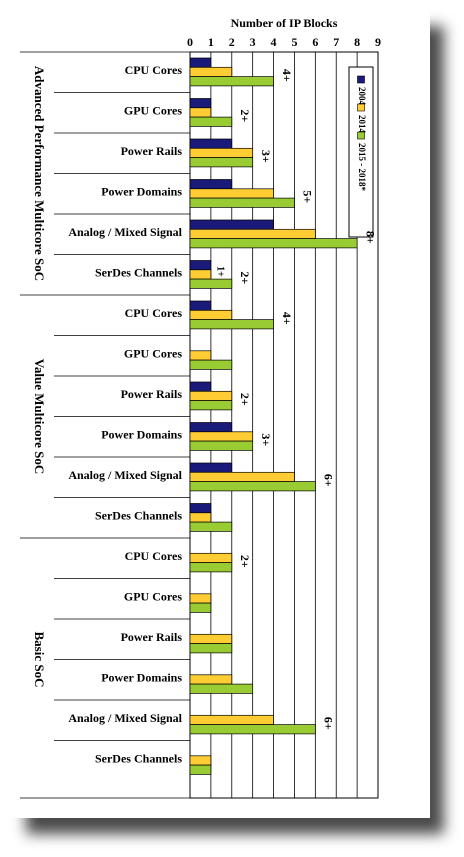  What do you see at coordinates (370, 237) in the screenshot?
I see `bar-annotation: 8+` at bounding box center [370, 237].